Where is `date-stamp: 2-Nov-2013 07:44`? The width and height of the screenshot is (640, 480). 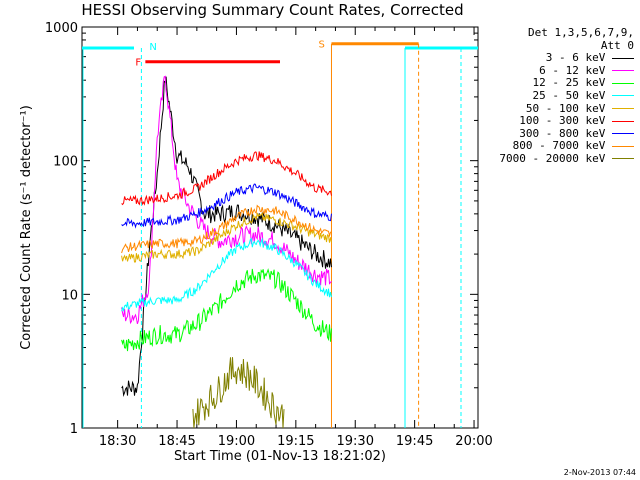 date-stamp: 2-Nov-2013 07:44 is located at coordinates (599, 472).